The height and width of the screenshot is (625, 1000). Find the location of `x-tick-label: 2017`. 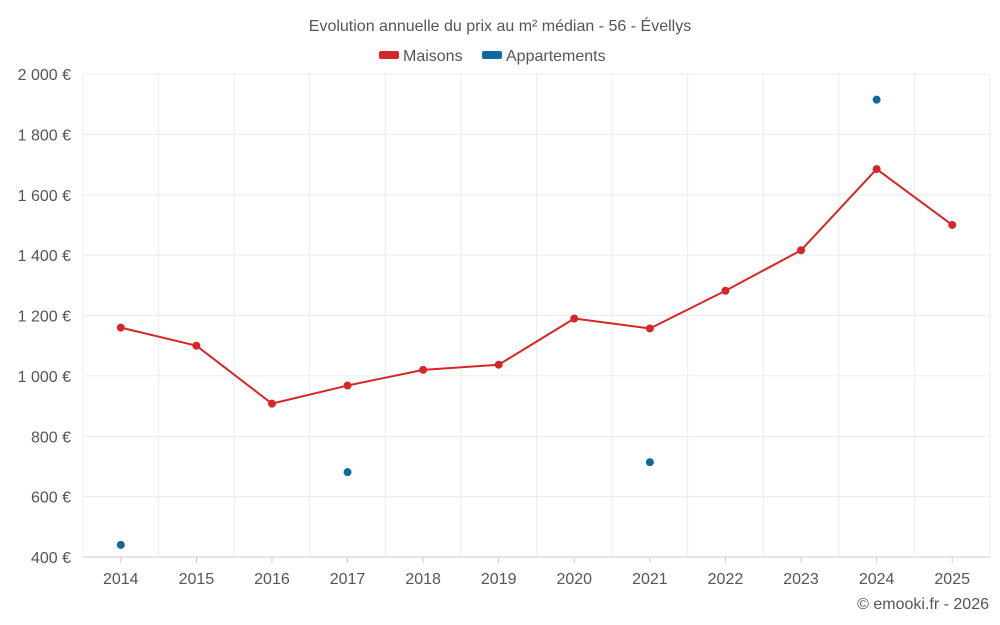

x-tick-label: 2017 is located at coordinates (348, 579).